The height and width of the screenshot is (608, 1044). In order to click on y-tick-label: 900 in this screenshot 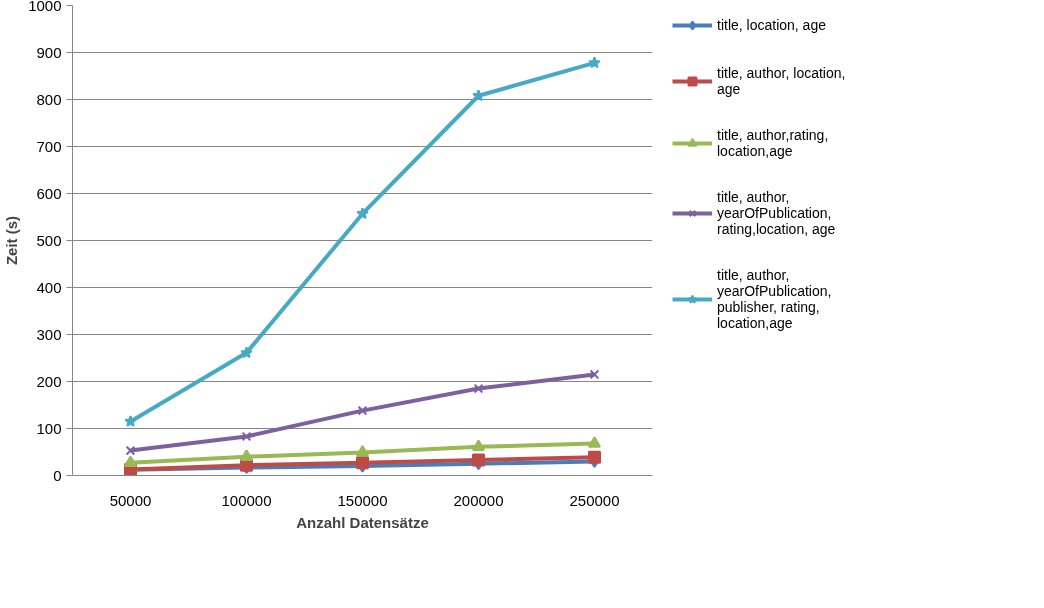, I will do `click(49, 52)`.